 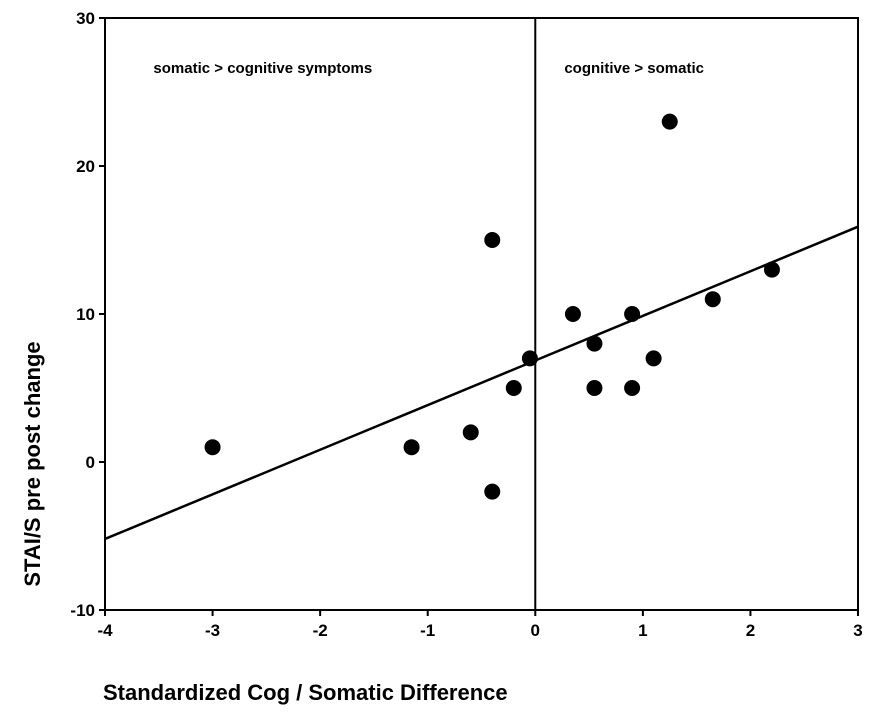 I want to click on y-axis-ticks: -10 0 10 20 30, so click(x=87, y=314).